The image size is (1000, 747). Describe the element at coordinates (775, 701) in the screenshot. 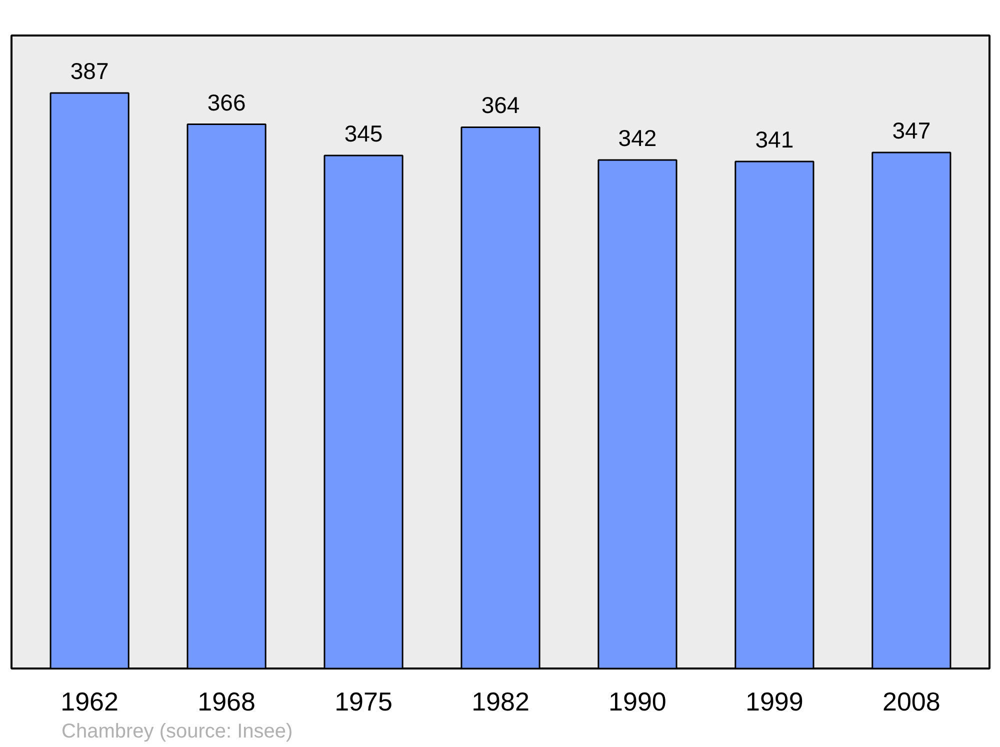

I see `x-tick-label: 1999` at that location.